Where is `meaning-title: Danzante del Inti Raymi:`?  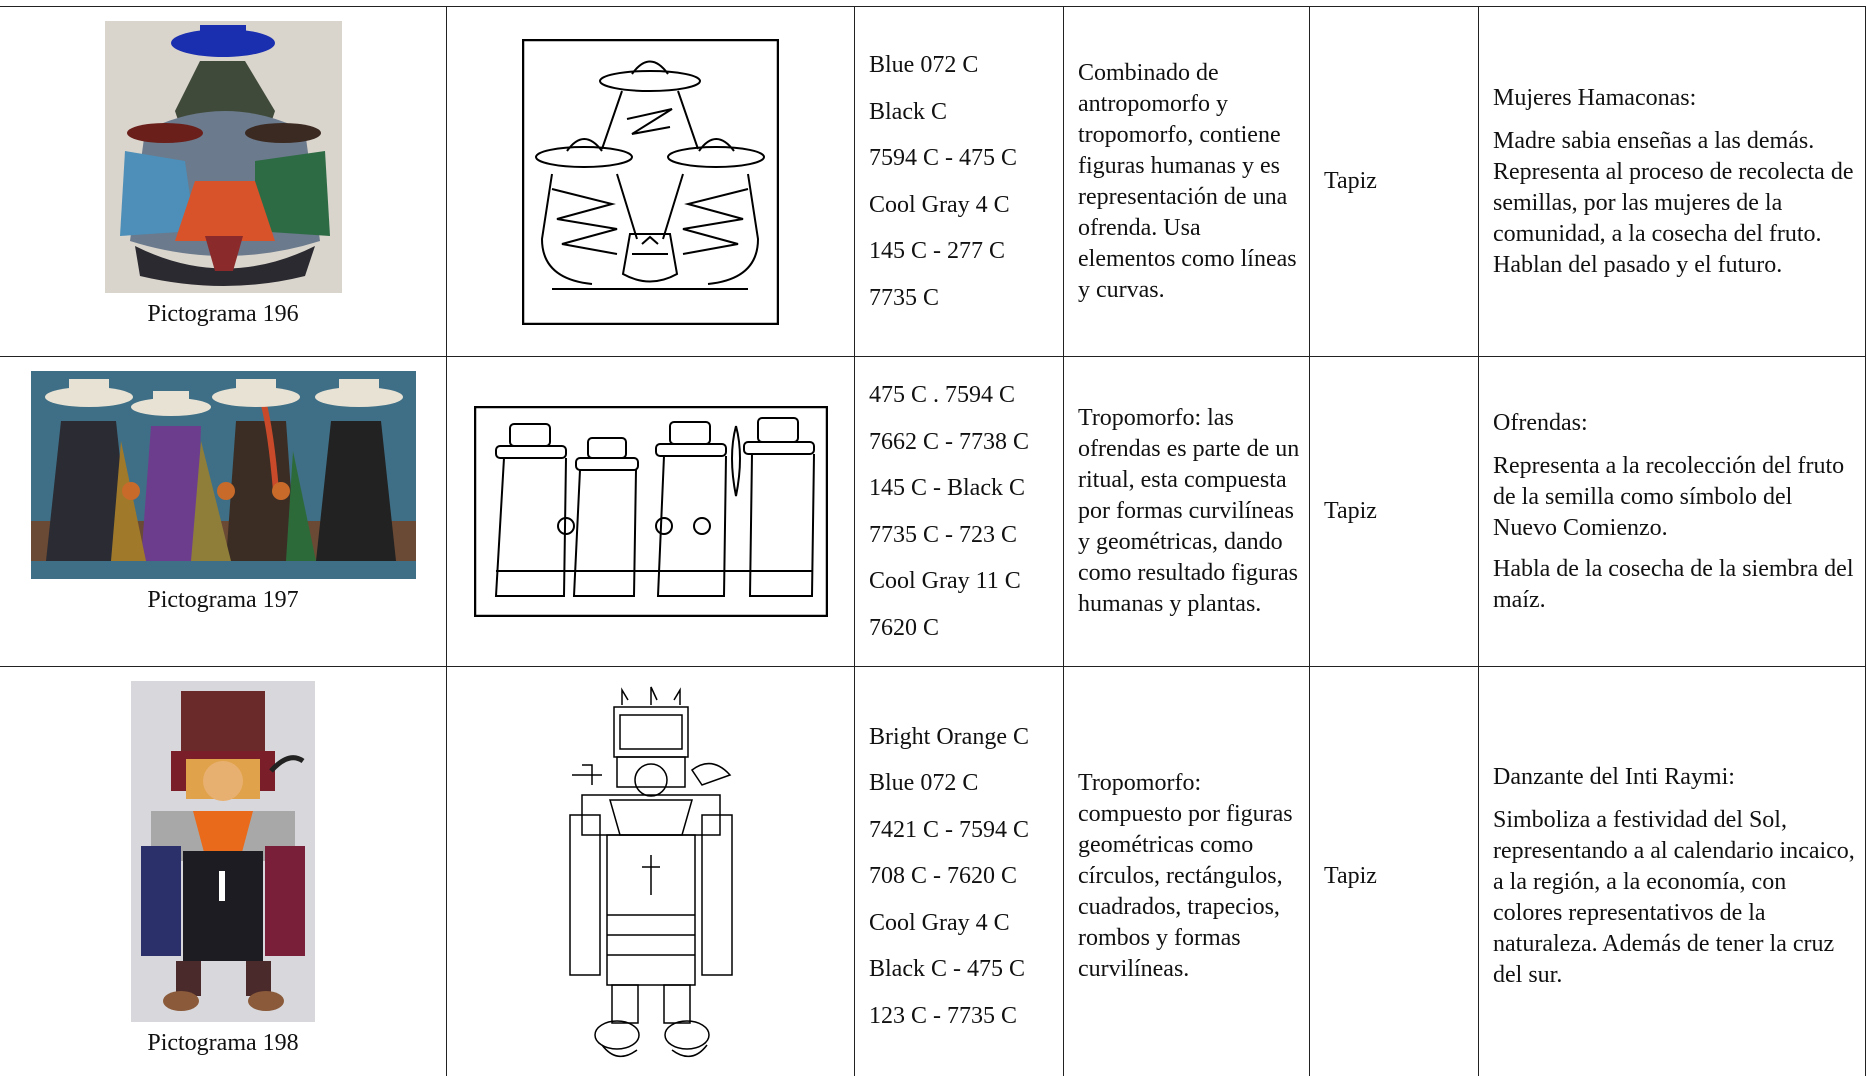
meaning-title: Danzante del Inti Raymi: is located at coordinates (1614, 777).